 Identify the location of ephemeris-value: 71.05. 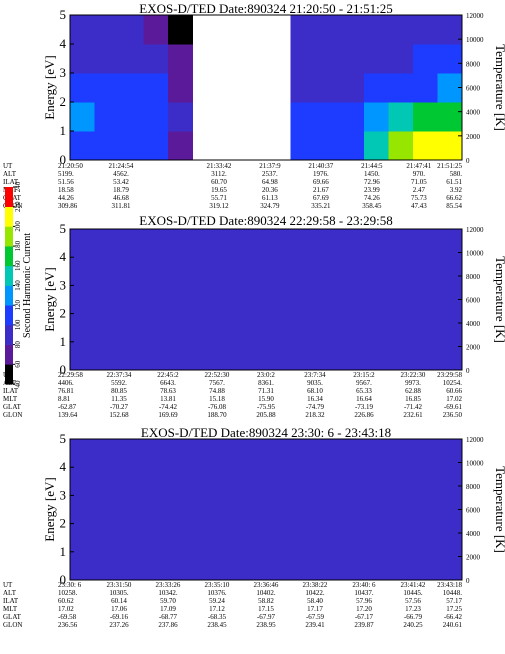
(419, 182).